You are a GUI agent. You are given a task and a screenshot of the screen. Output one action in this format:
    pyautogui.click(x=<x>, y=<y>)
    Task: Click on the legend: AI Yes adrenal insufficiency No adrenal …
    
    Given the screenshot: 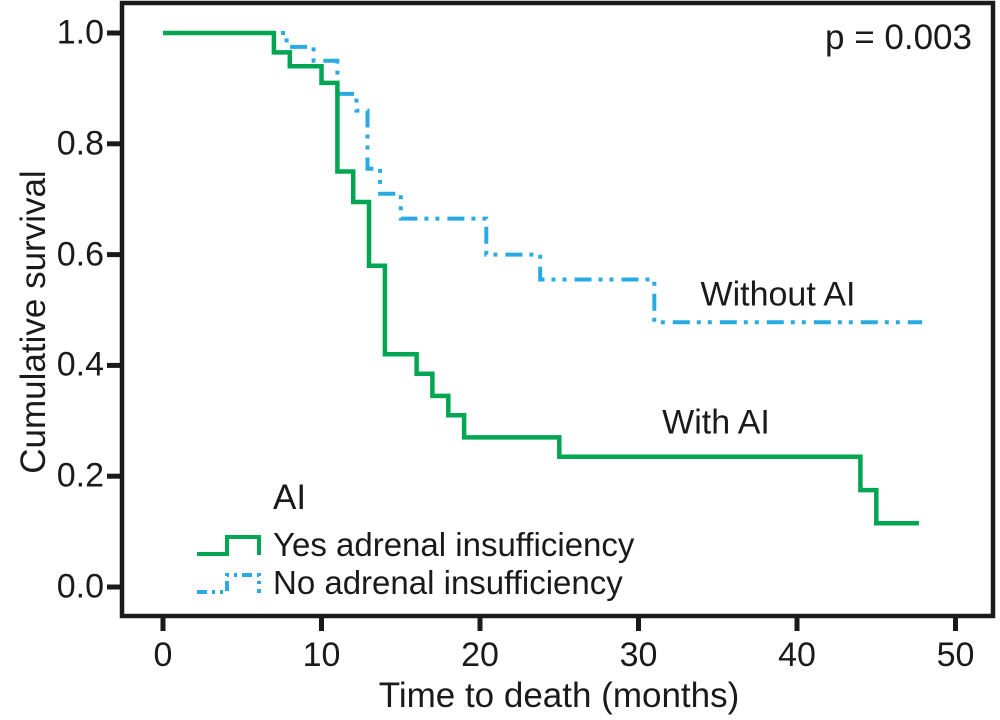 What is the action you would take?
    pyautogui.click(x=414, y=540)
    